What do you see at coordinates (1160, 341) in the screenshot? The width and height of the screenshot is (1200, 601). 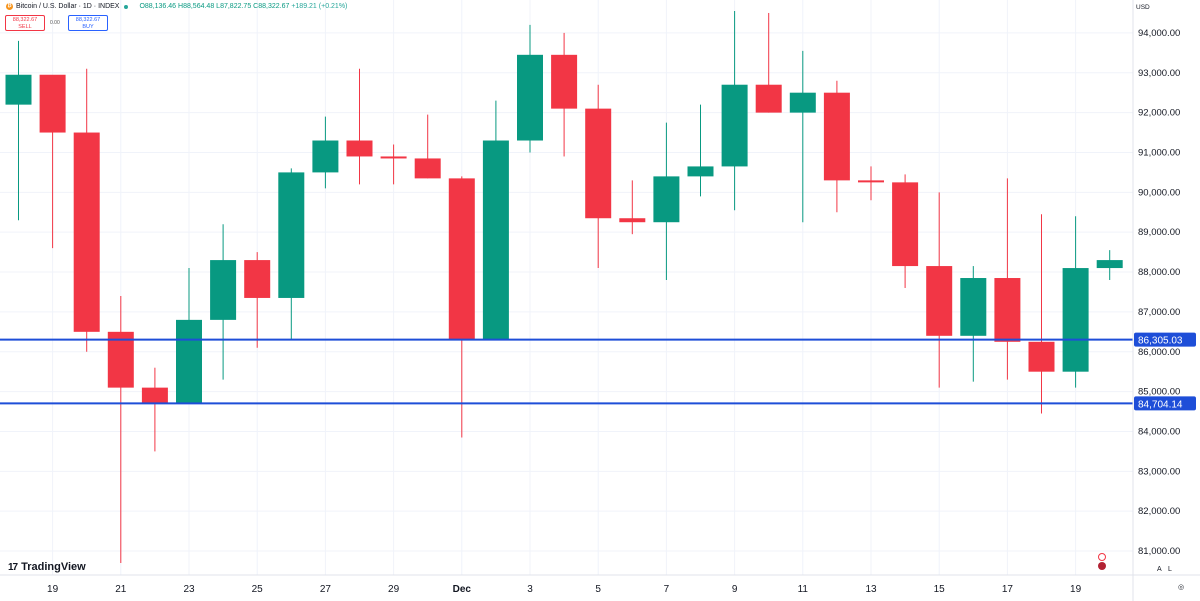 I see `level-price-label: 86,305.03` at bounding box center [1160, 341].